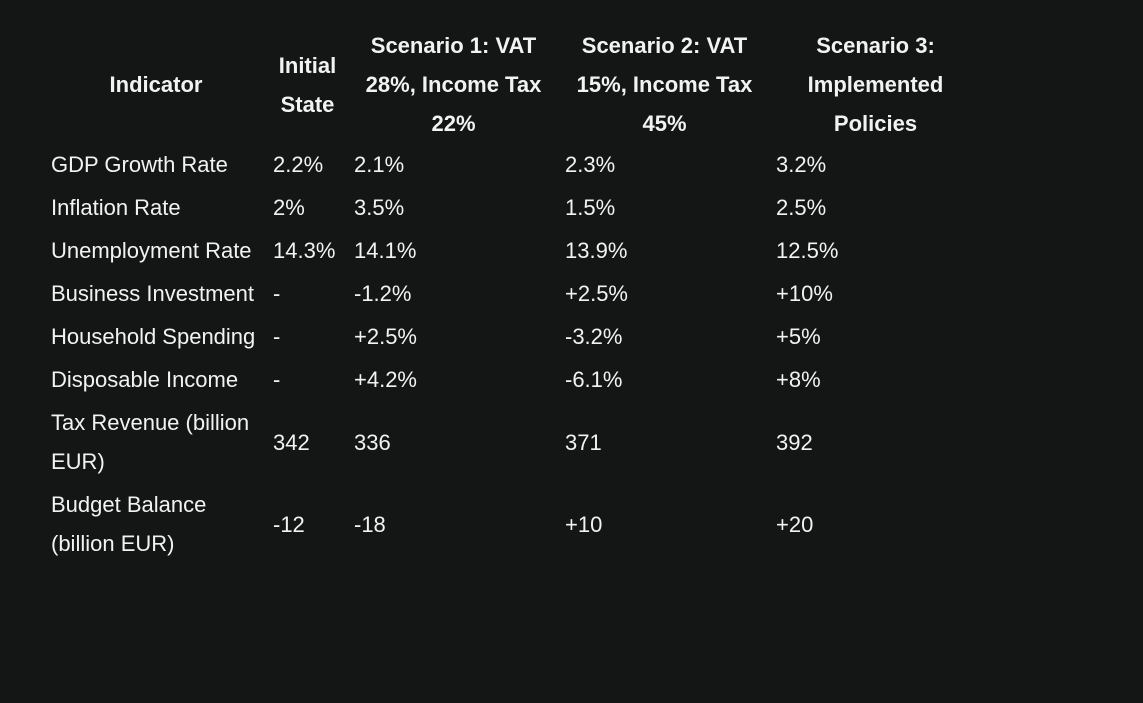  I want to click on cell-scenario-1: -18, so click(370, 524).